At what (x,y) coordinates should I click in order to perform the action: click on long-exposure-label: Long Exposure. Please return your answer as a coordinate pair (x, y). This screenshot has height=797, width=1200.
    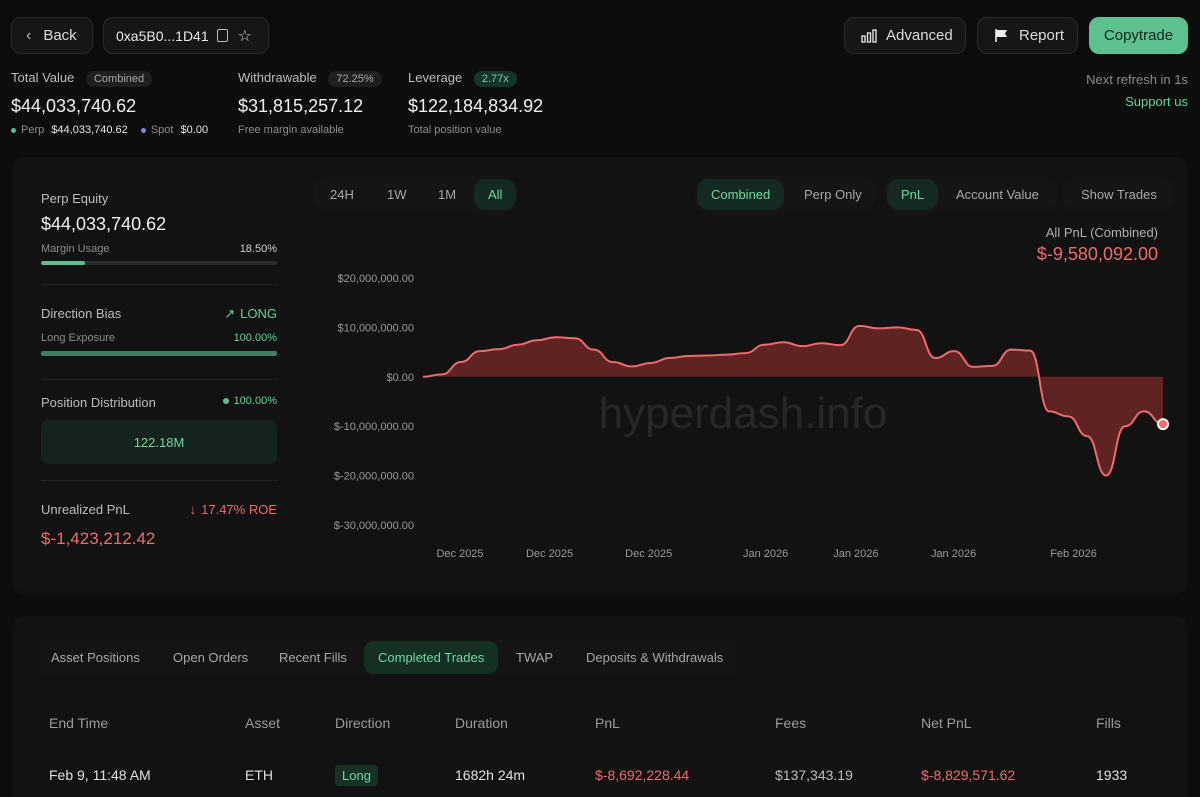
    Looking at the image, I should click on (78, 338).